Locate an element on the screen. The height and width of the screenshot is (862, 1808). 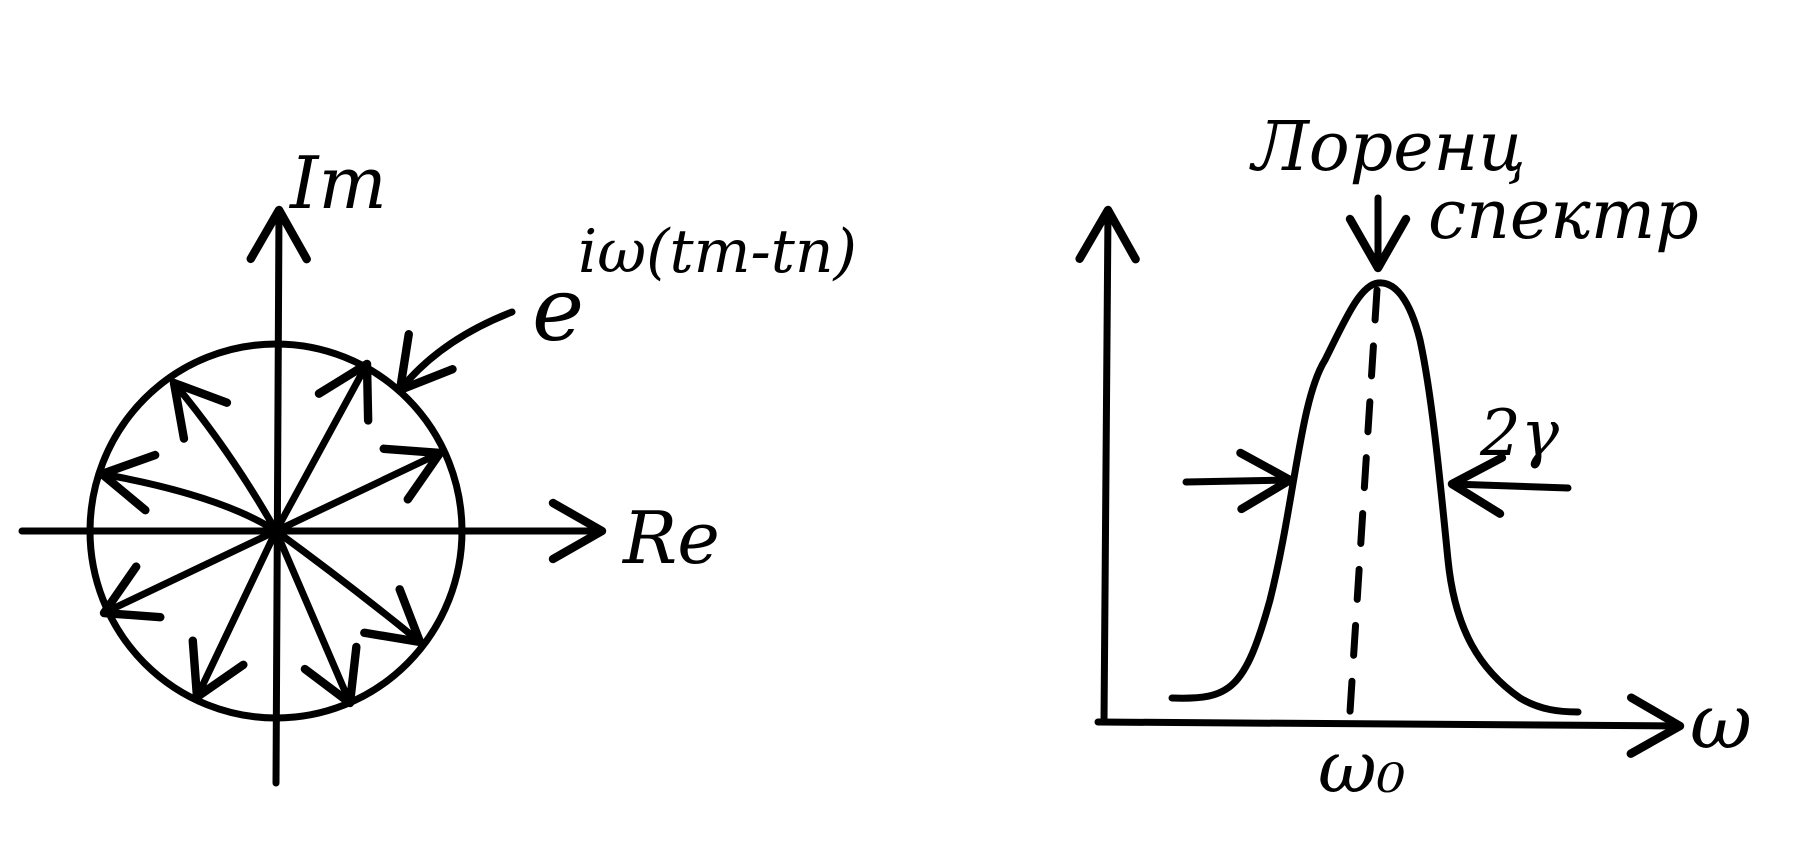
imaginary-axis-label: Im is located at coordinates (337, 183).